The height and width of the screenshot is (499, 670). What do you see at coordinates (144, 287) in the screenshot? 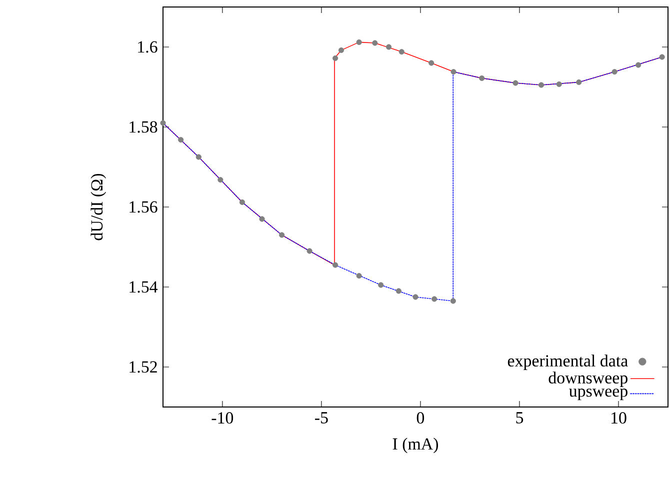
I see `y-tick-label: 1.54` at bounding box center [144, 287].